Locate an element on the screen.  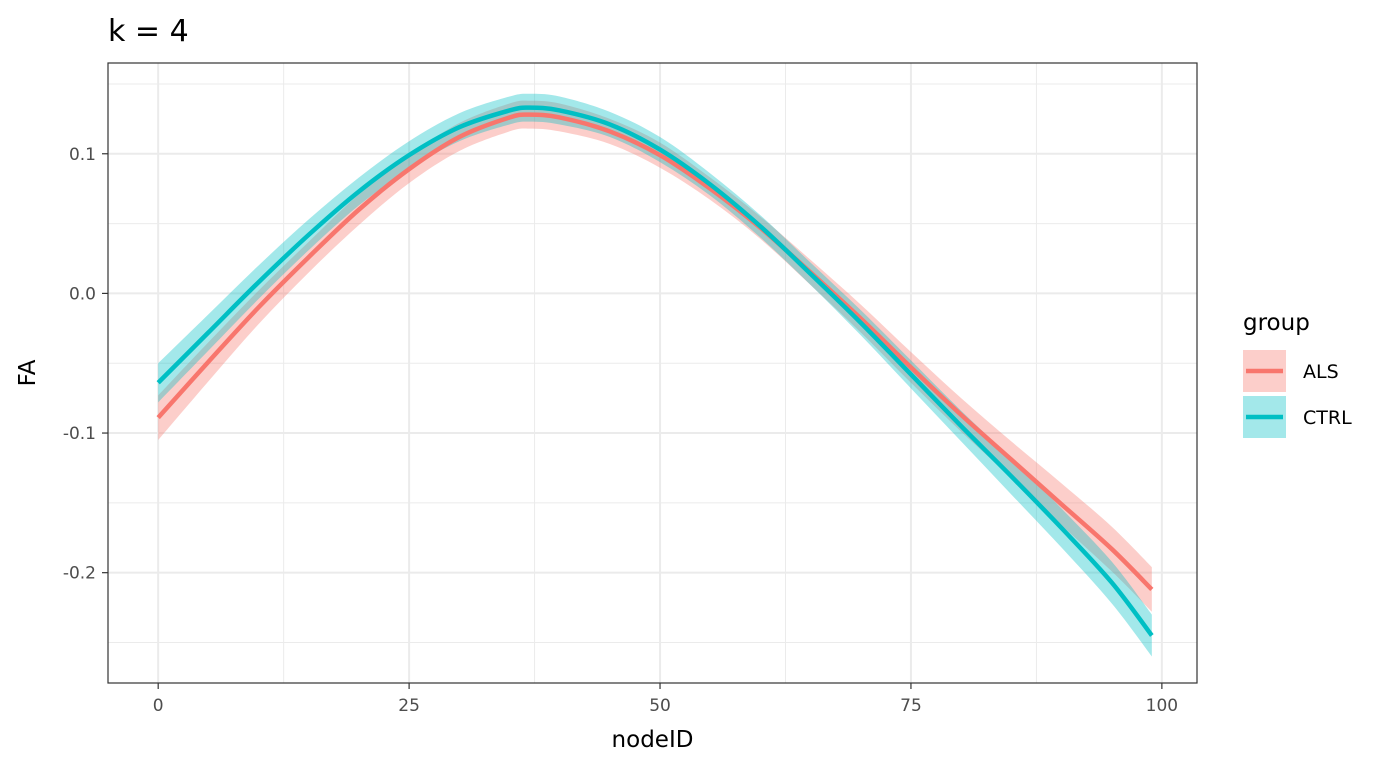
y-tick-label: 0.0 is located at coordinates (82, 294).